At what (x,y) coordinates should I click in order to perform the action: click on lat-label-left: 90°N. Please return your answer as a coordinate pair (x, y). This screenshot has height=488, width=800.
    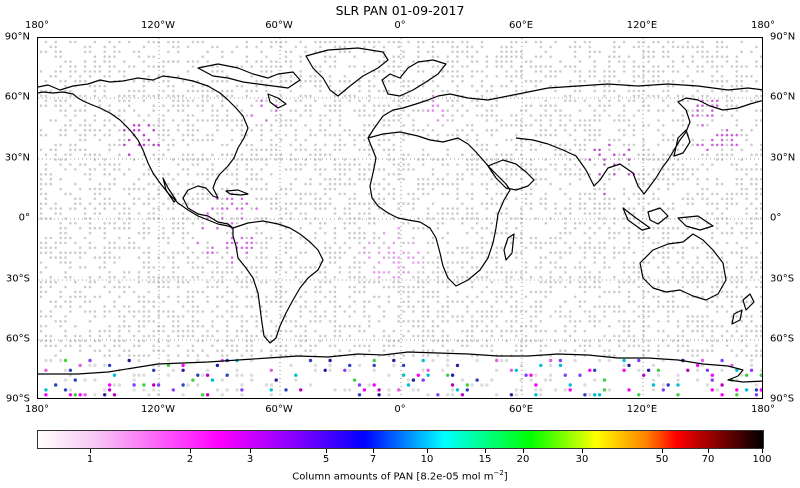
    Looking at the image, I should click on (17, 37).